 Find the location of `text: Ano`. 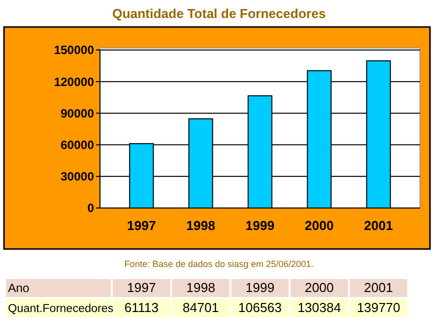

text: Ano is located at coordinates (19, 288).